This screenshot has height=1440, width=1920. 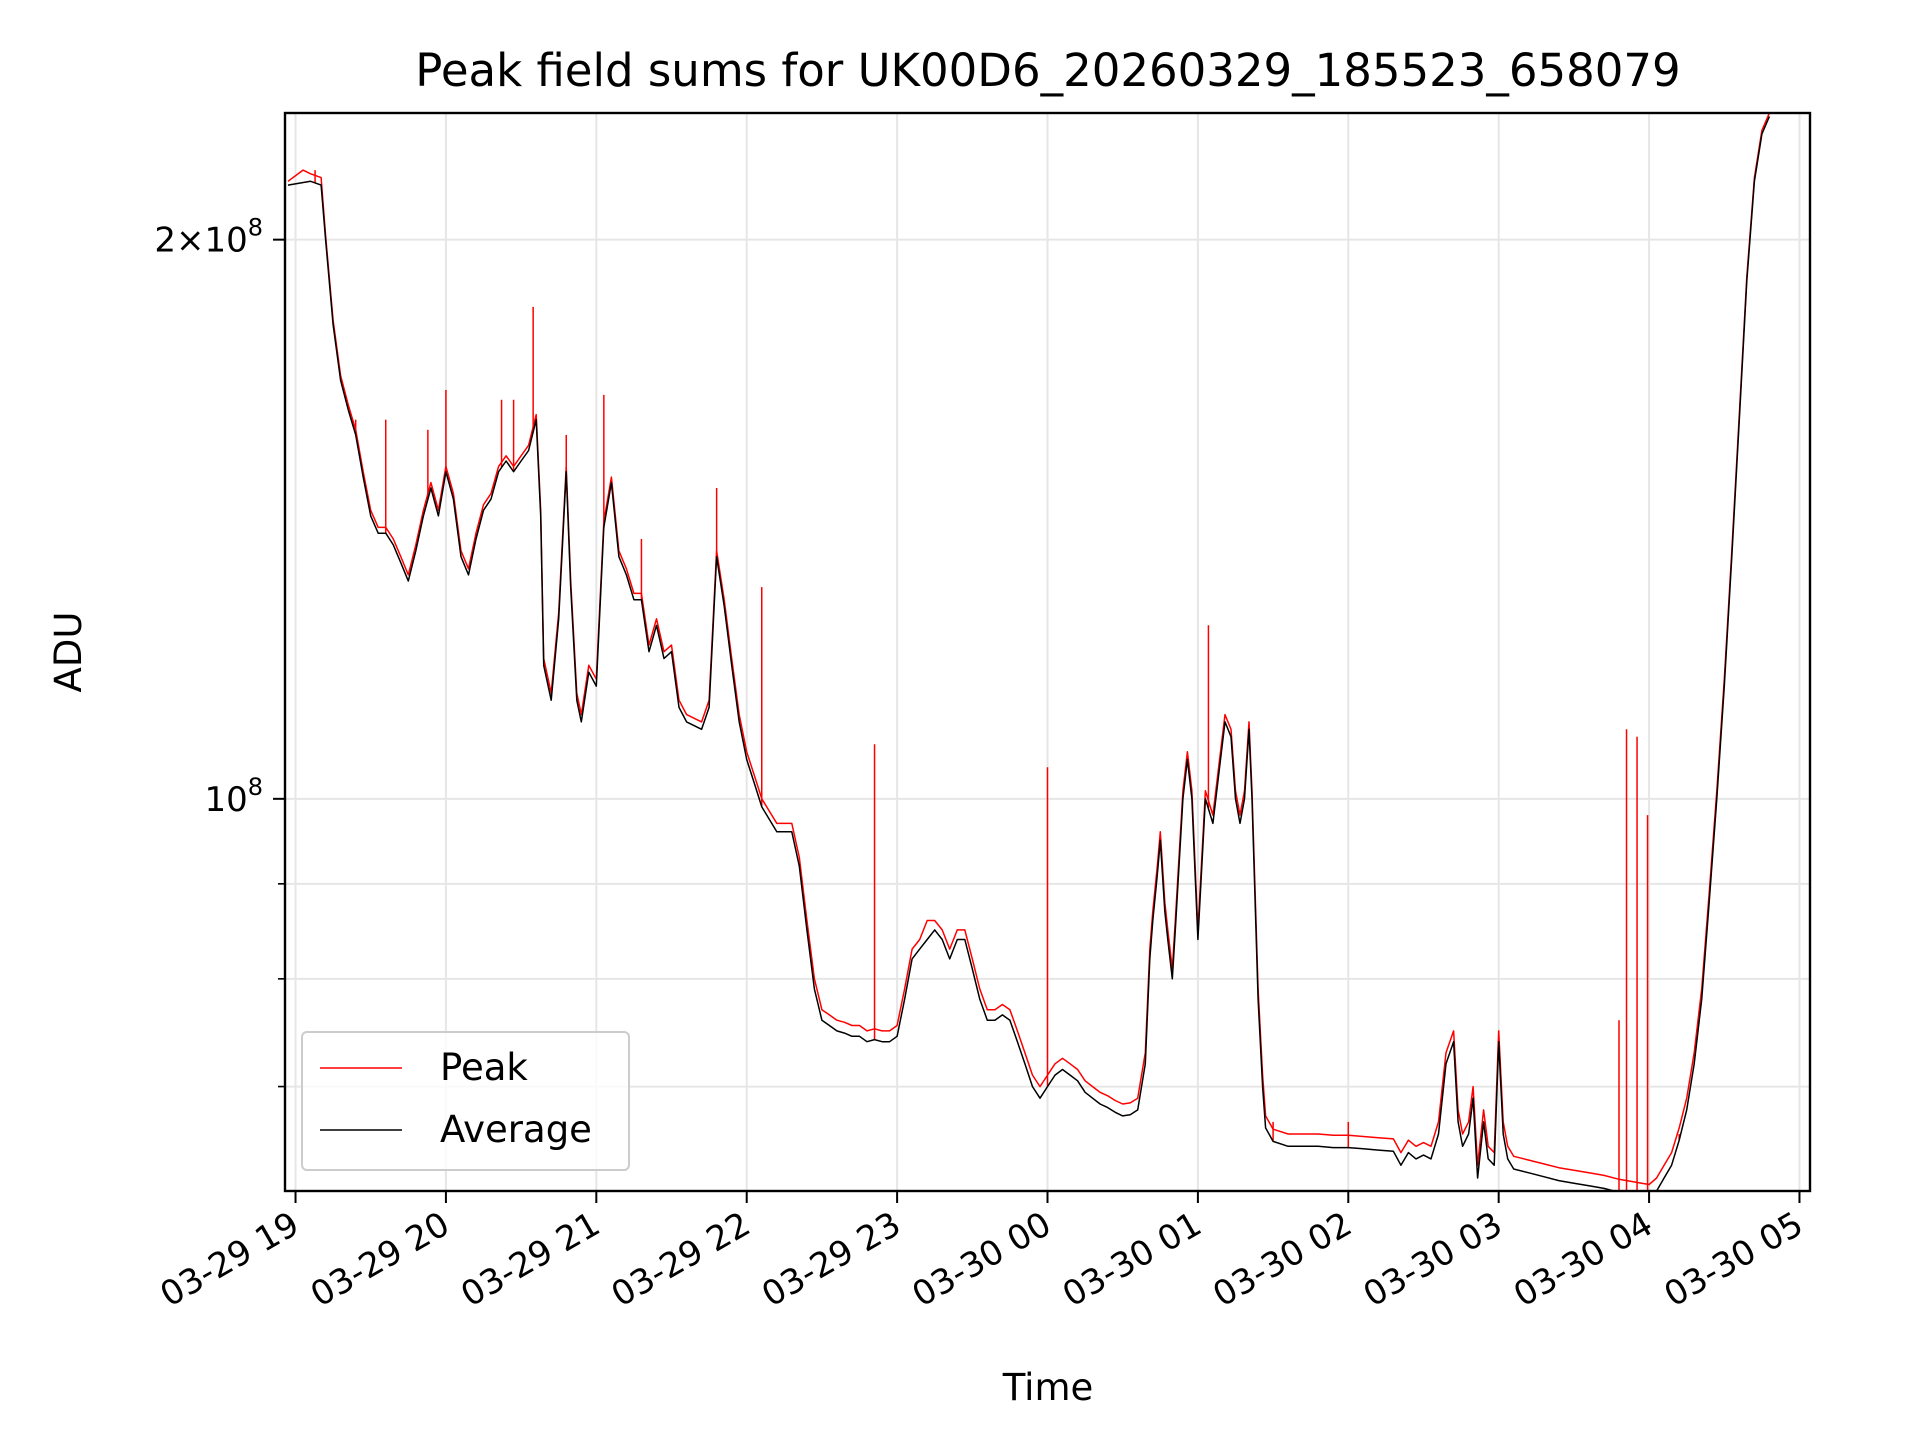 What do you see at coordinates (516, 1129) in the screenshot?
I see `legend-average-label: Average` at bounding box center [516, 1129].